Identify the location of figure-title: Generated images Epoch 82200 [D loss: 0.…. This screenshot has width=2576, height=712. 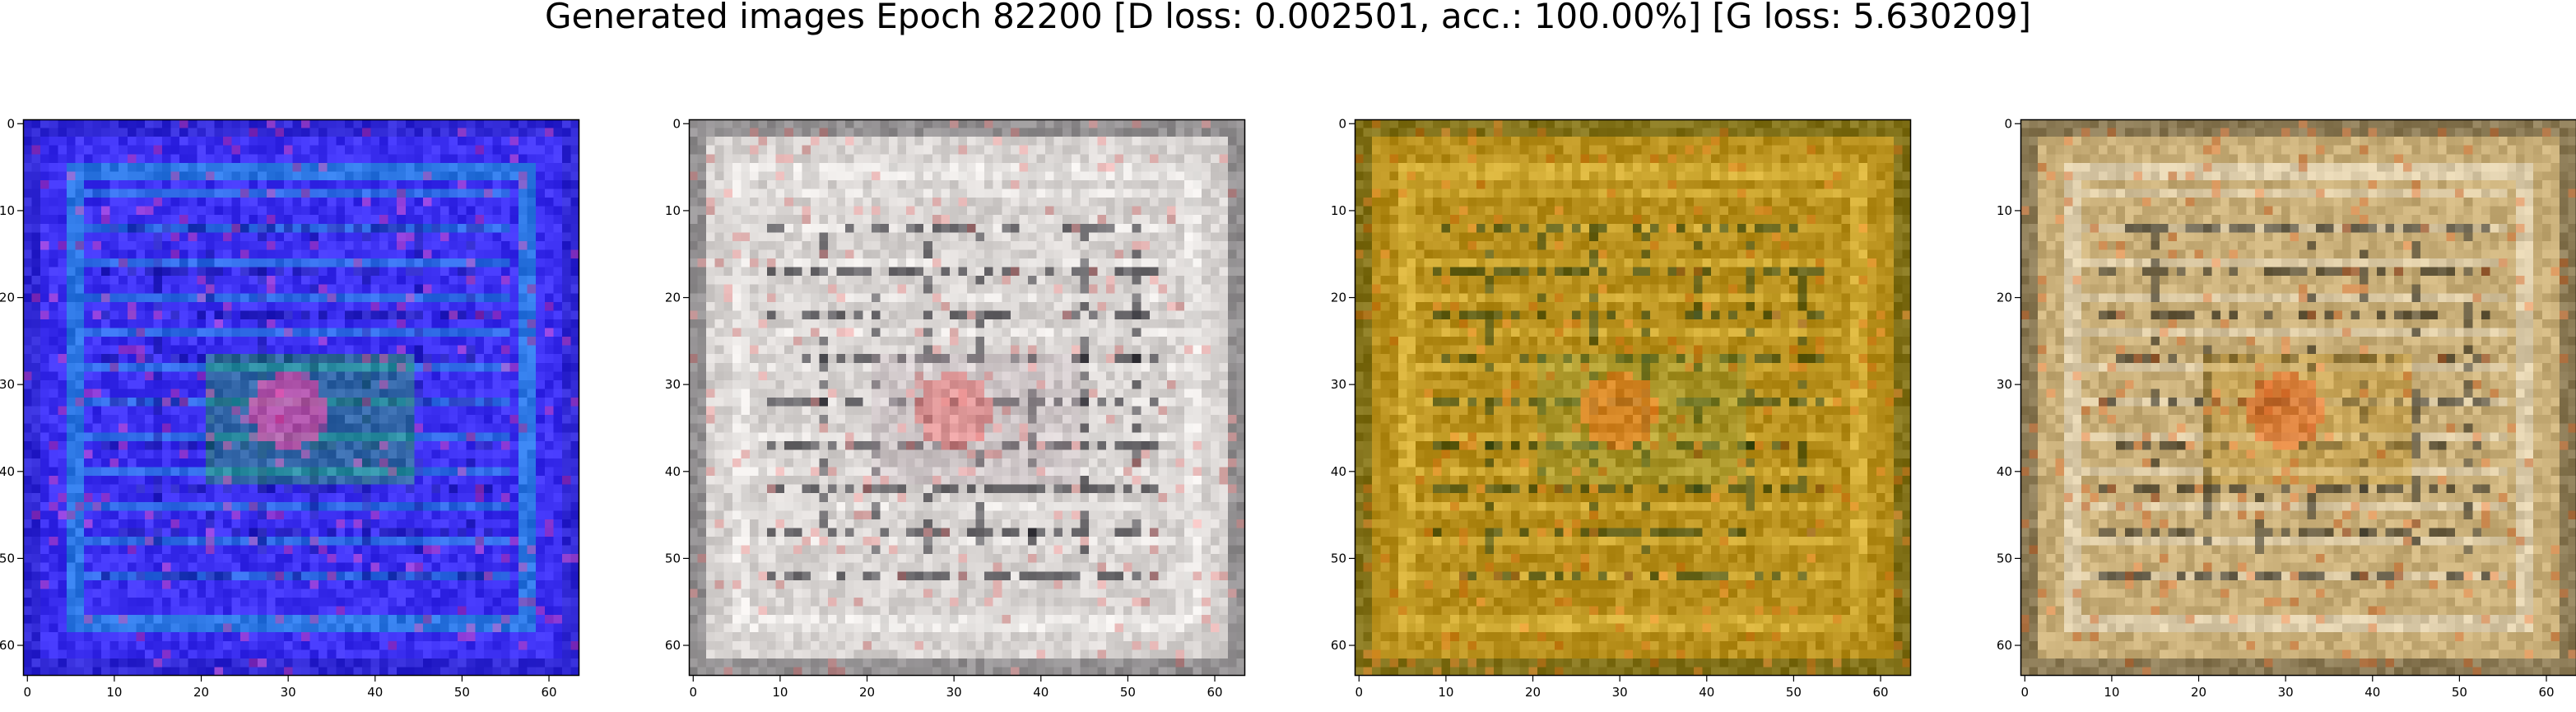
(1288, 16).